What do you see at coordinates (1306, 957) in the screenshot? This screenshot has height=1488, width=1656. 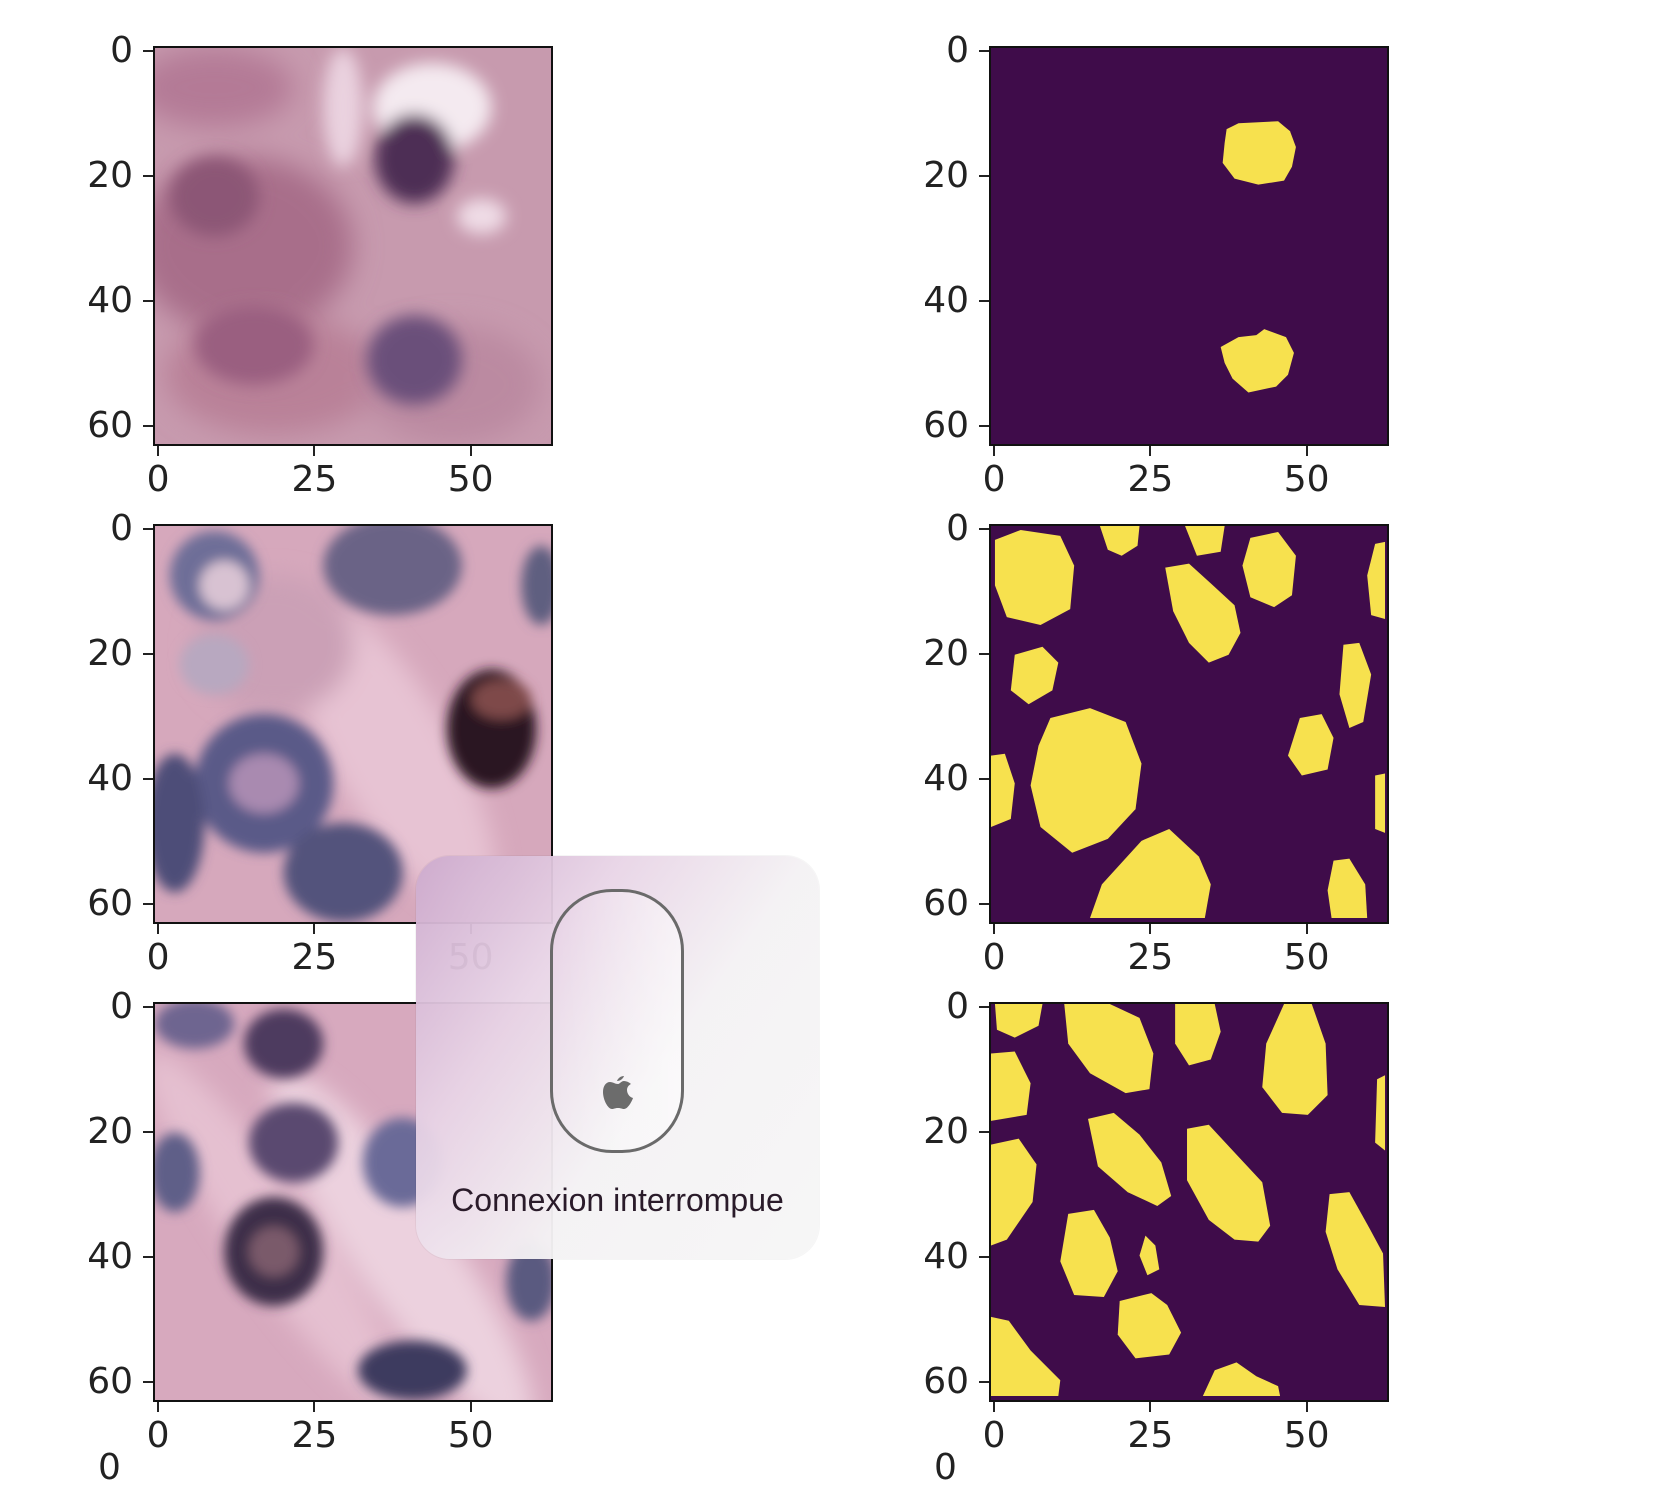 I see `x-tick-label-mask-2: 50` at bounding box center [1306, 957].